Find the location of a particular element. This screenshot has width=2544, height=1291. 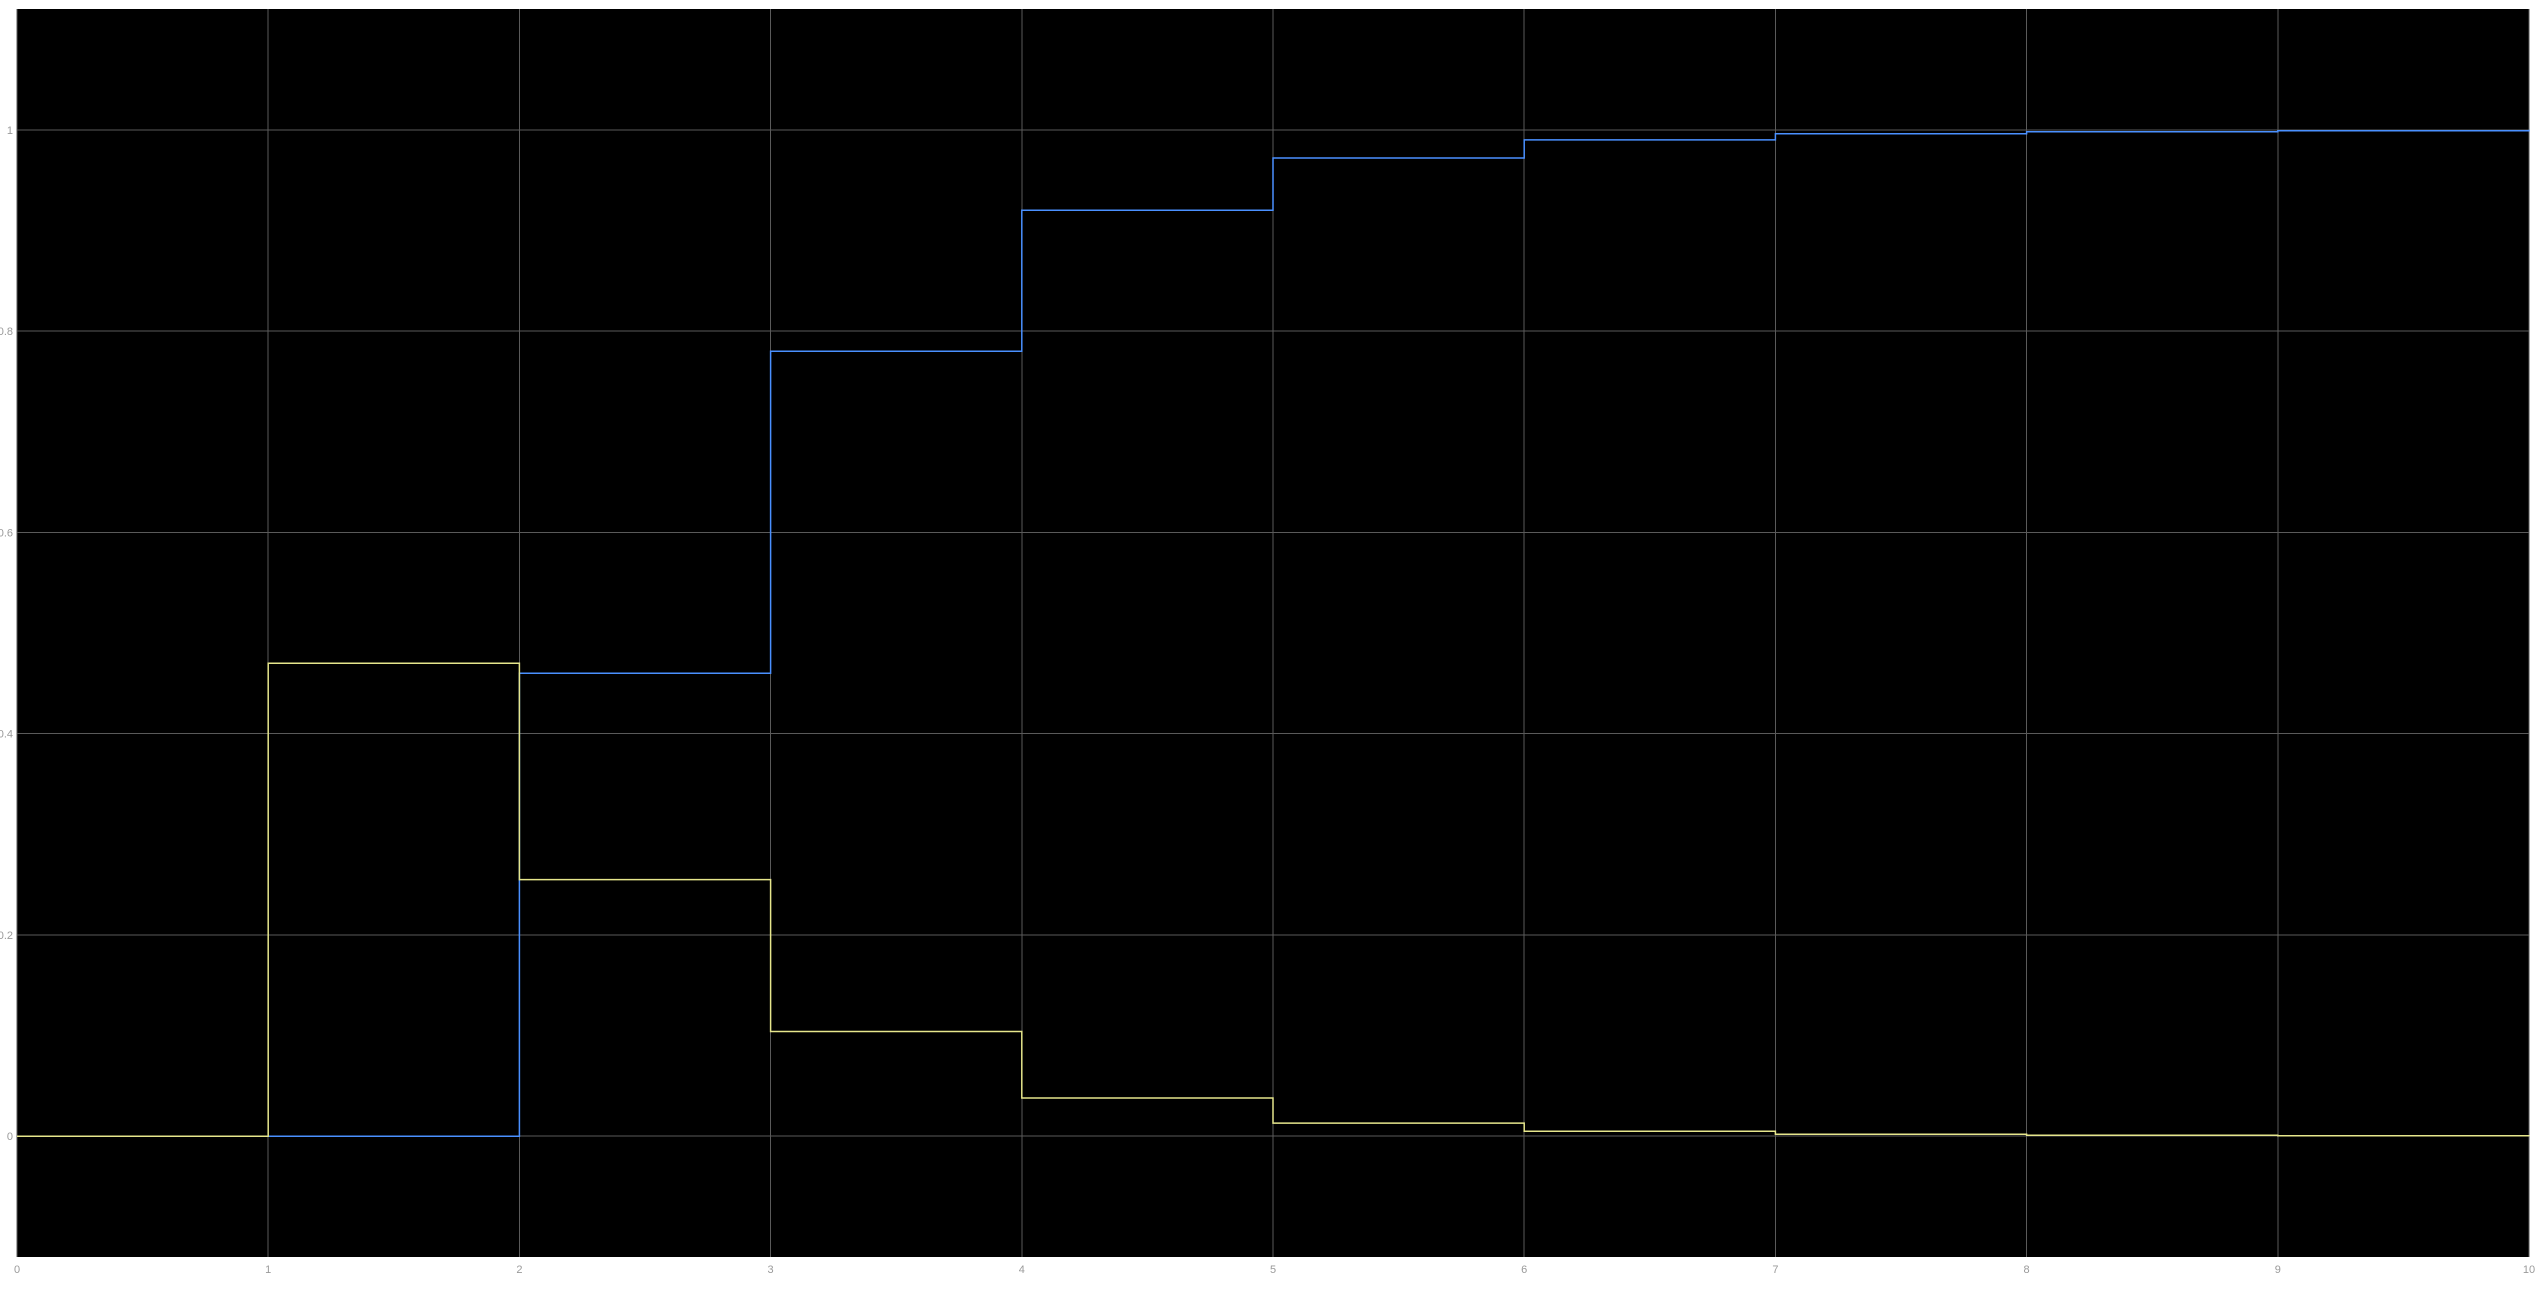

x-tick-label: 9 is located at coordinates (2278, 1270).